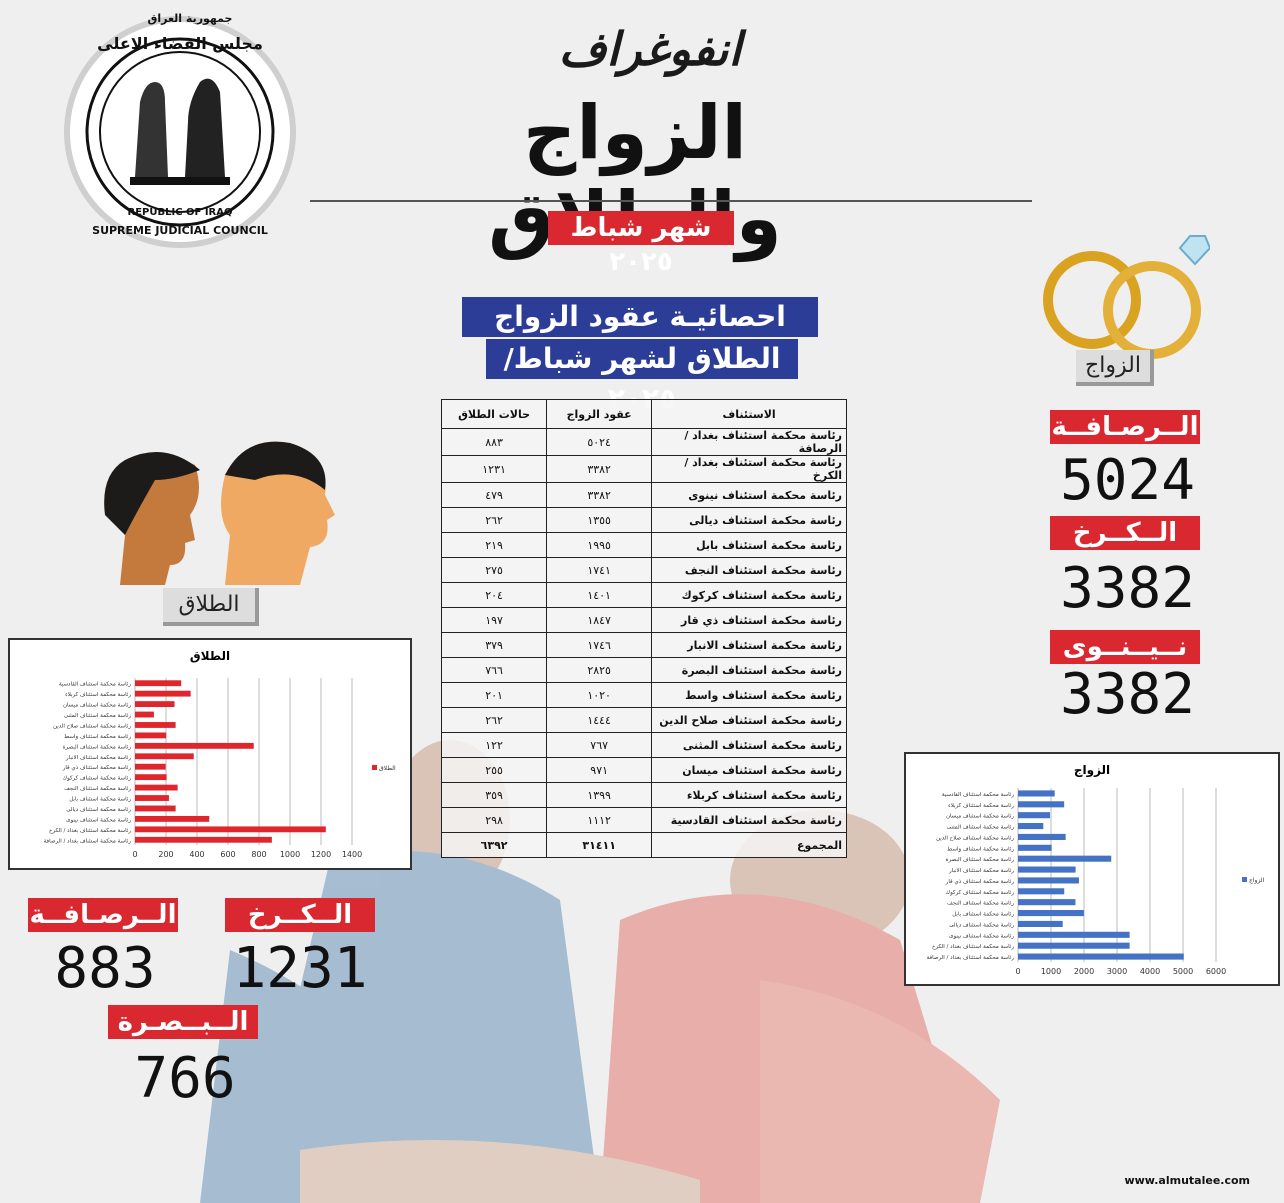  What do you see at coordinates (494, 770) in the screenshot?
I see `cell-divorce: ٢٥٥` at bounding box center [494, 770].